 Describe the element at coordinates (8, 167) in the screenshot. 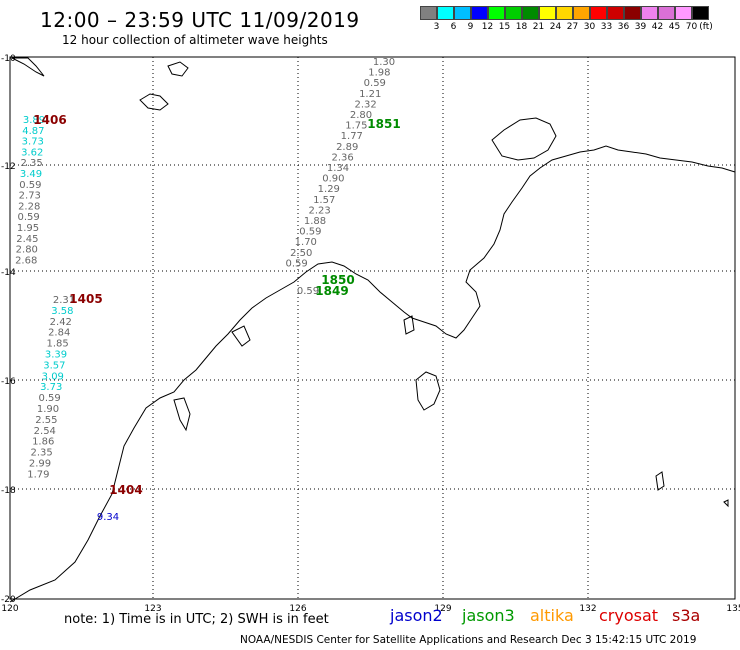

I see `lat-tick-label: -12` at that location.